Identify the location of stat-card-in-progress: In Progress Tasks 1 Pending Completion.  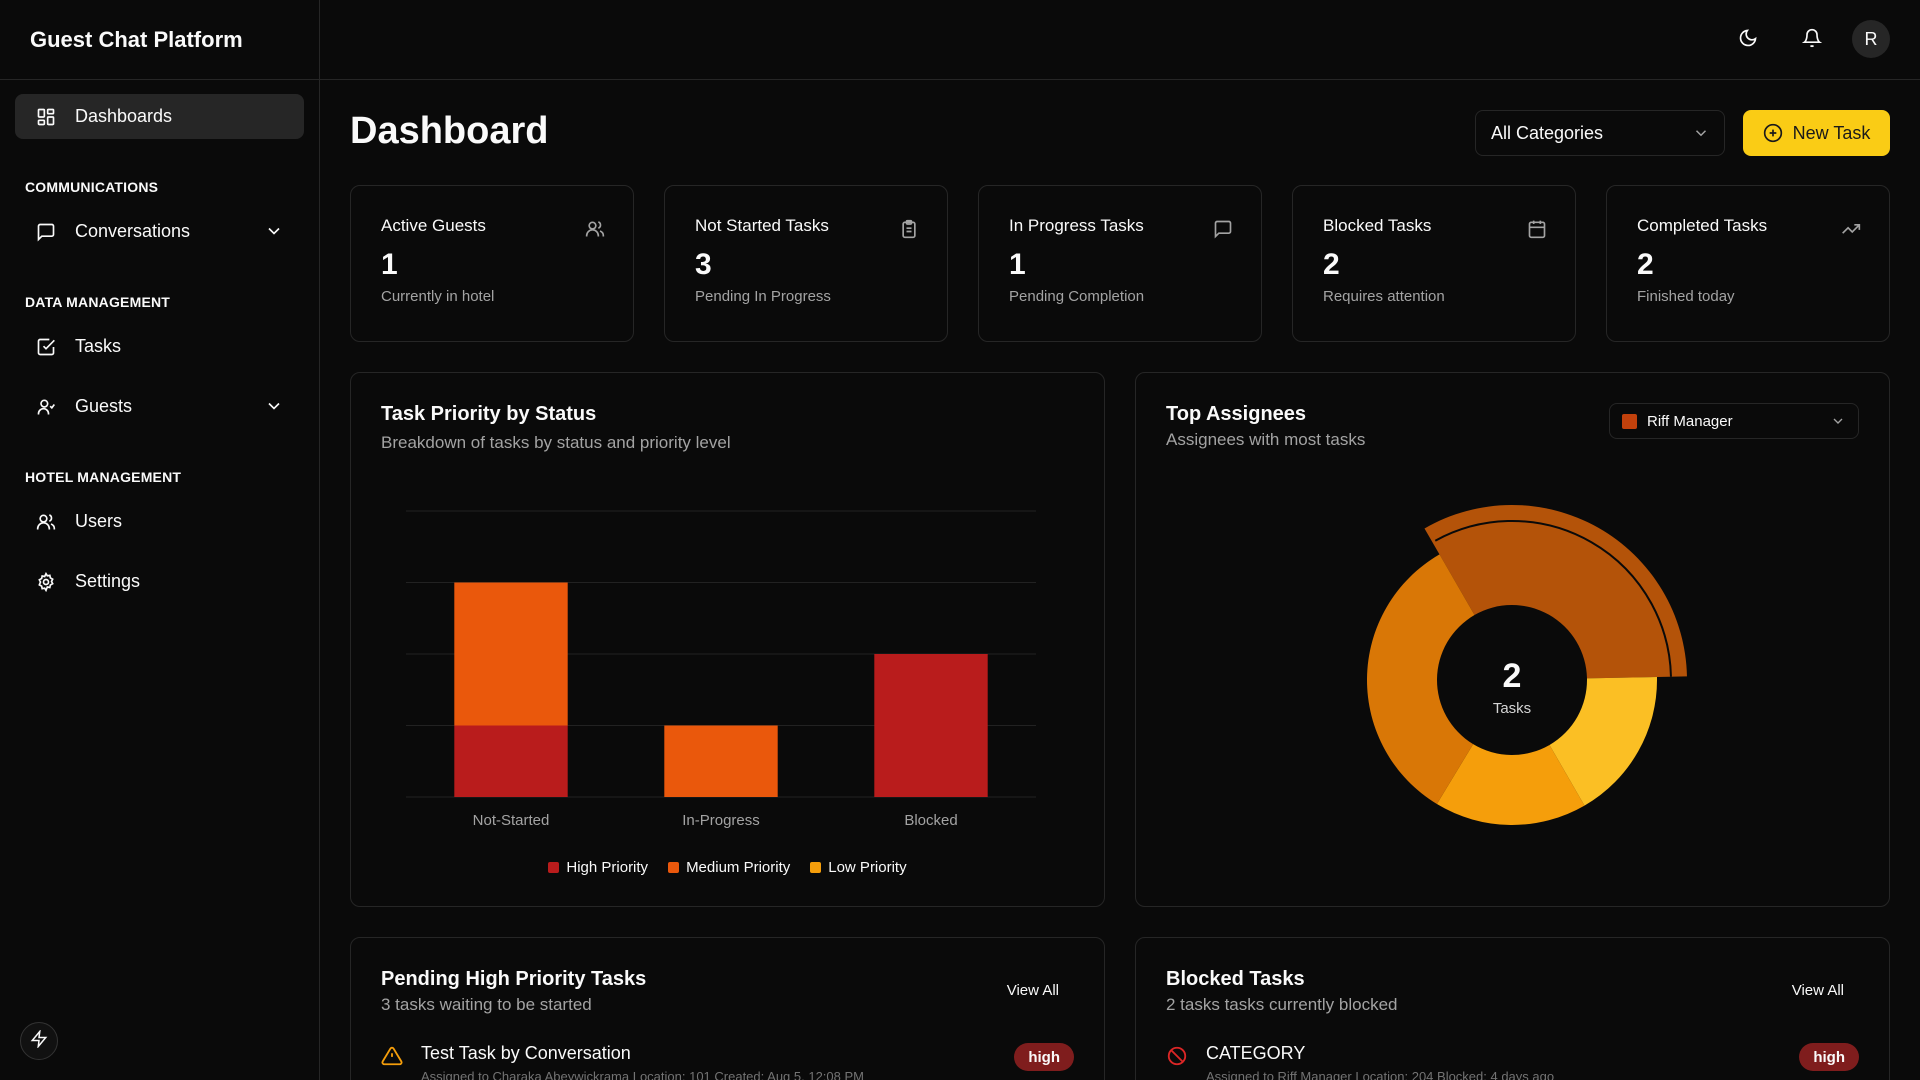
(1120, 263).